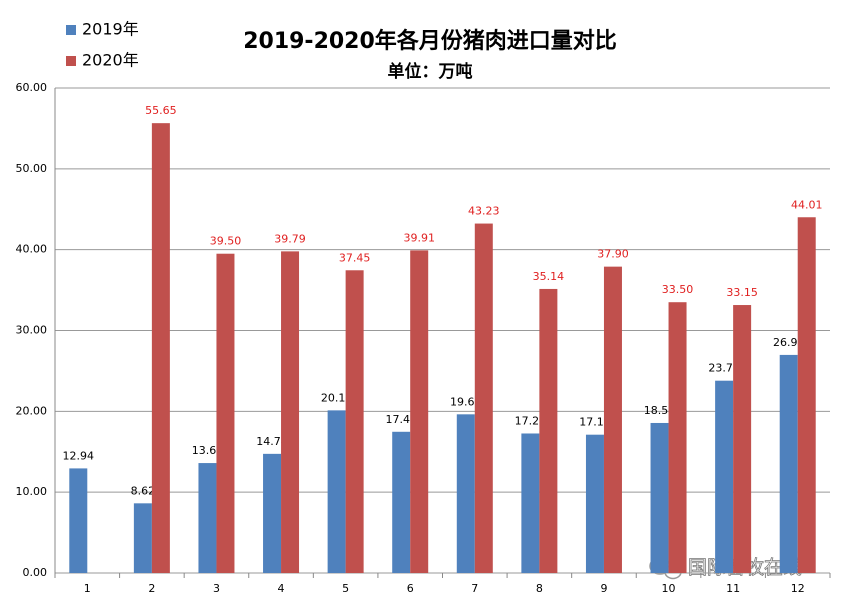  I want to click on data-label: 39.50, so click(226, 241).